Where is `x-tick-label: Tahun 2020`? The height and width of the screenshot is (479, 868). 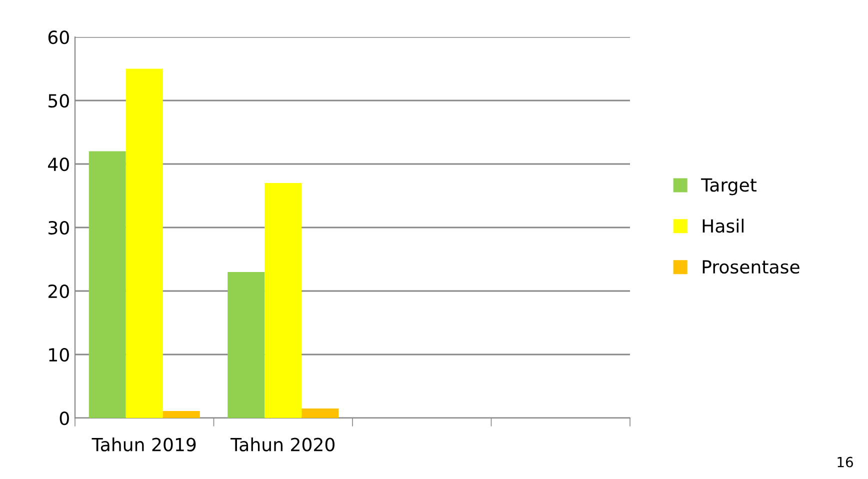 x-tick-label: Tahun 2020 is located at coordinates (282, 444).